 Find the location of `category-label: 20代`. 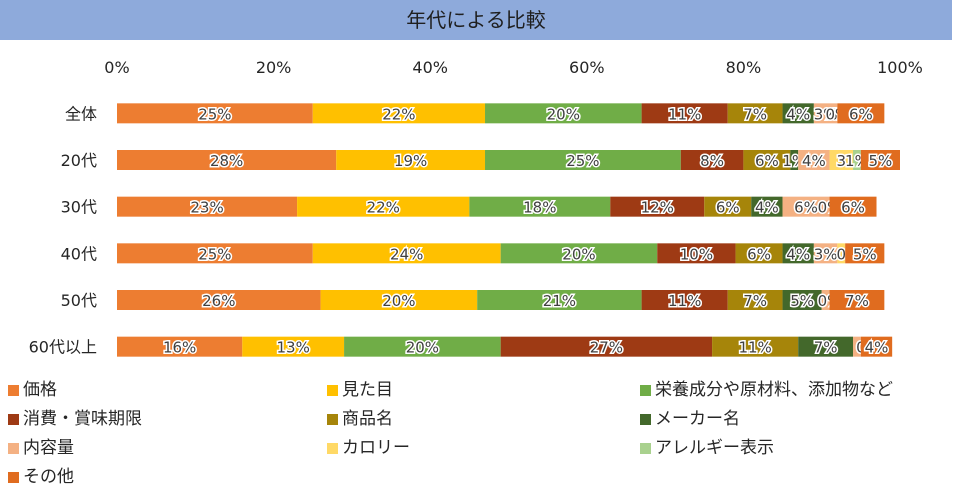

category-label: 20代 is located at coordinates (79, 160).